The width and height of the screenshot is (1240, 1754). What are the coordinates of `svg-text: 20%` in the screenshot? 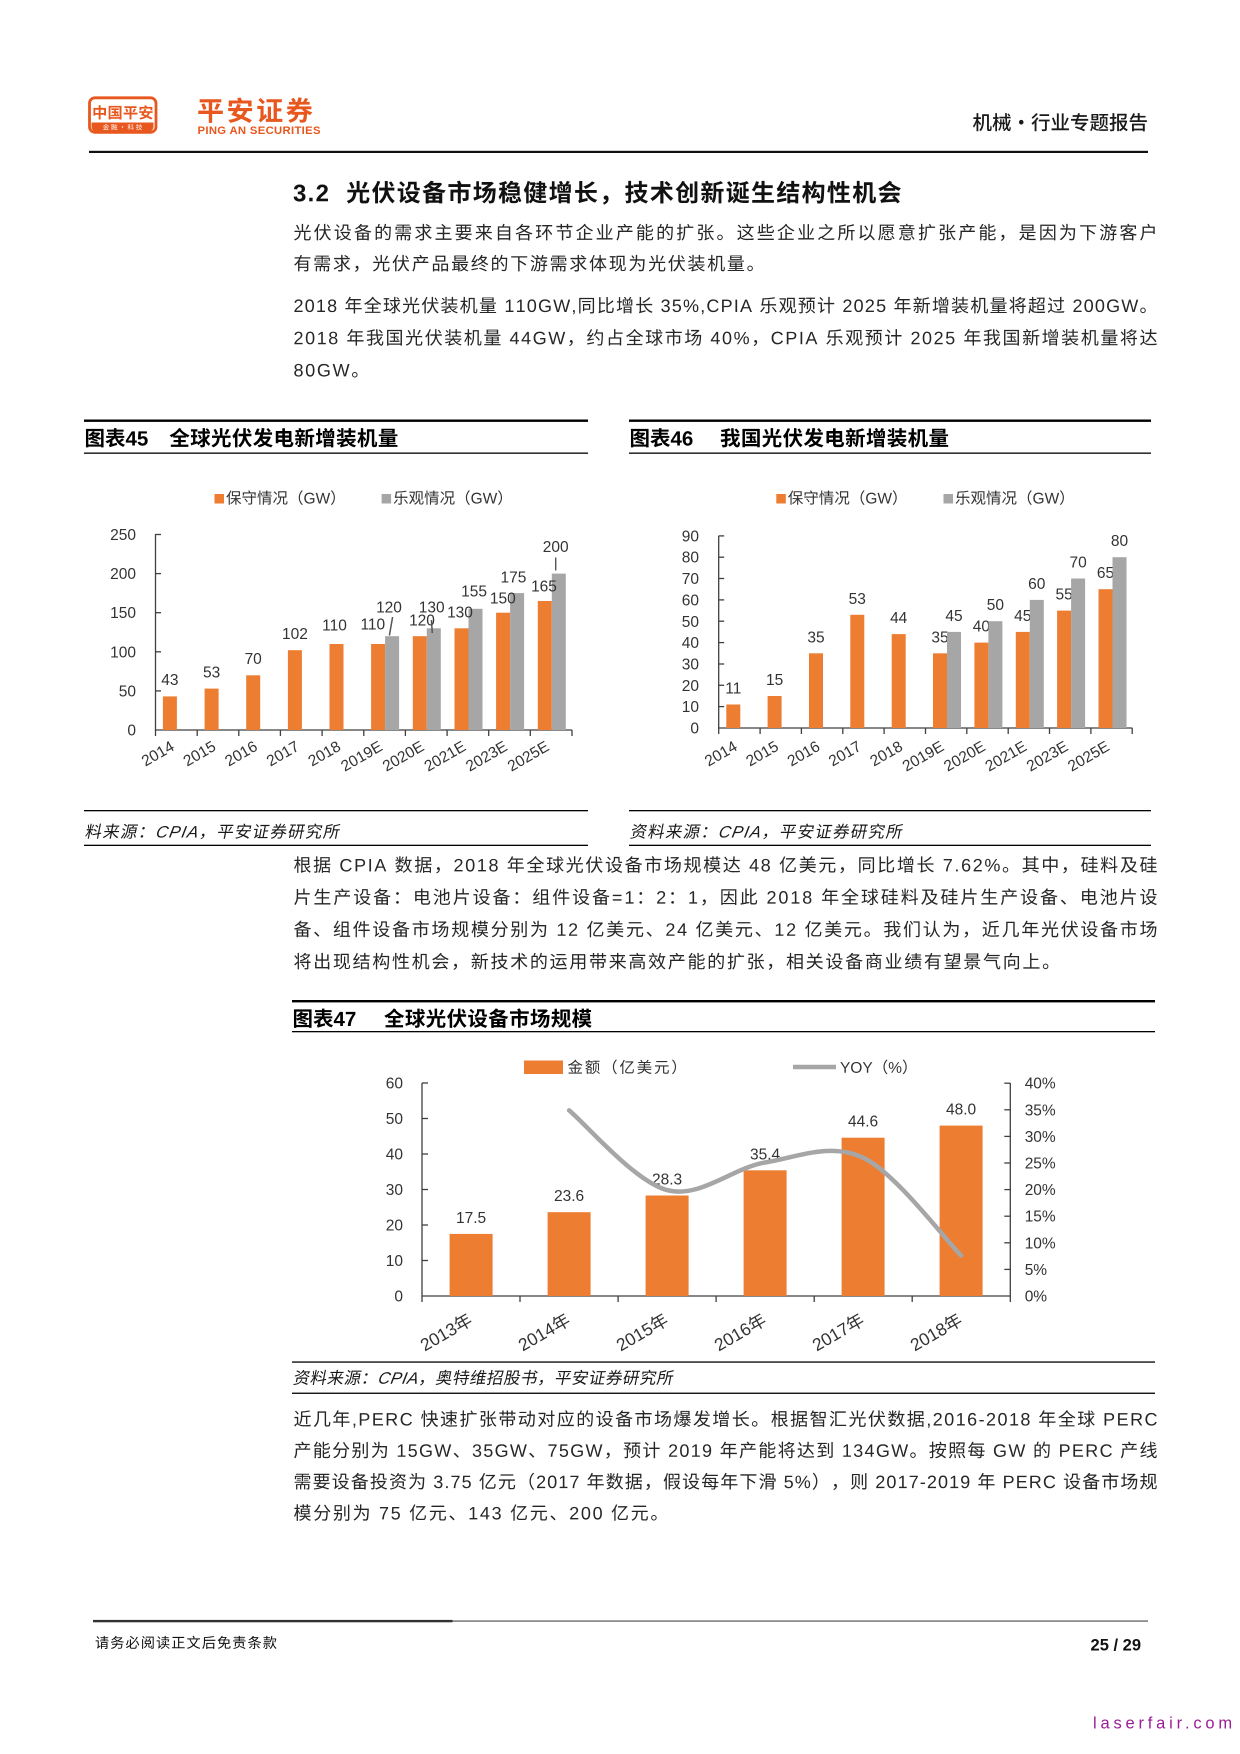 It's located at (1040, 1190).